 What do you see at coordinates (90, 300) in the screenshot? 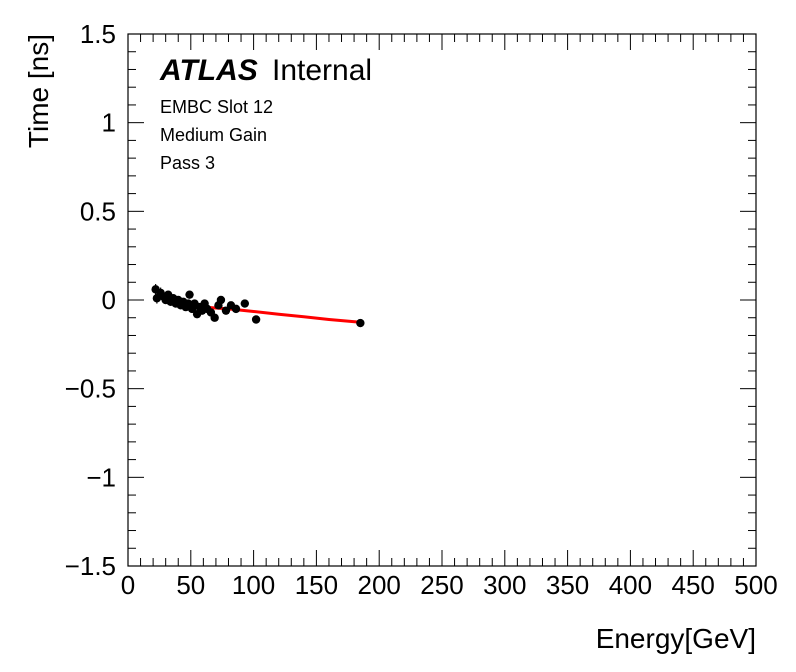
I see `y-tick-labels: −1.5 −1 −0.5 0 0.5 1 1.5` at bounding box center [90, 300].